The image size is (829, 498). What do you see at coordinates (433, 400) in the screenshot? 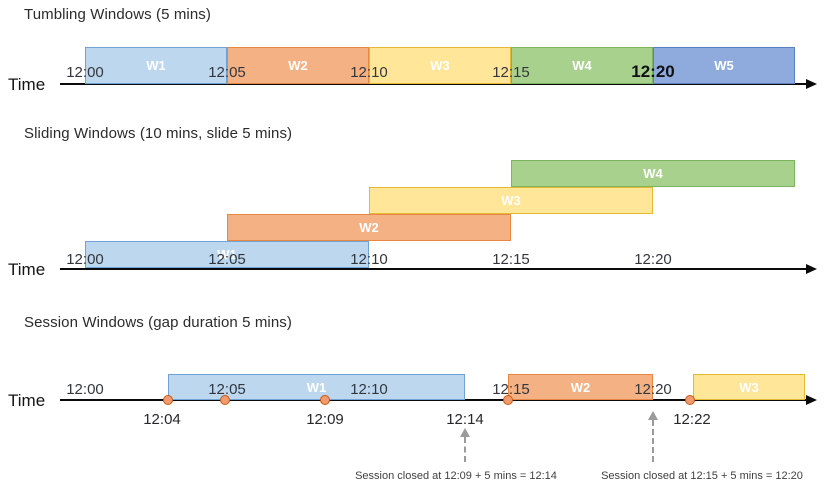
I see `session-timeline` at bounding box center [433, 400].